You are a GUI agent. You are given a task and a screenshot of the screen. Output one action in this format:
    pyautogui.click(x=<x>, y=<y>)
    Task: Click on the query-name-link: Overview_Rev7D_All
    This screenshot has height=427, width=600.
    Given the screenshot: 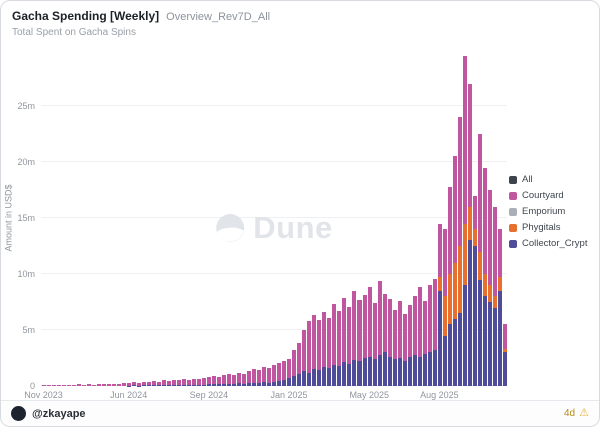 What is the action you would take?
    pyautogui.click(x=218, y=17)
    